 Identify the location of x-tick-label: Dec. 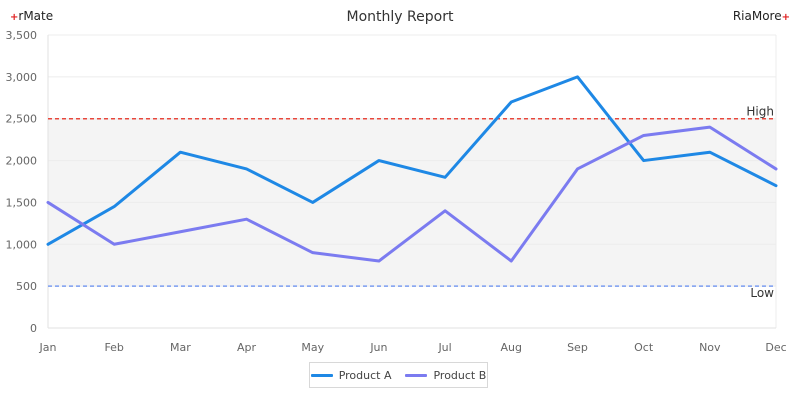
(775, 347).